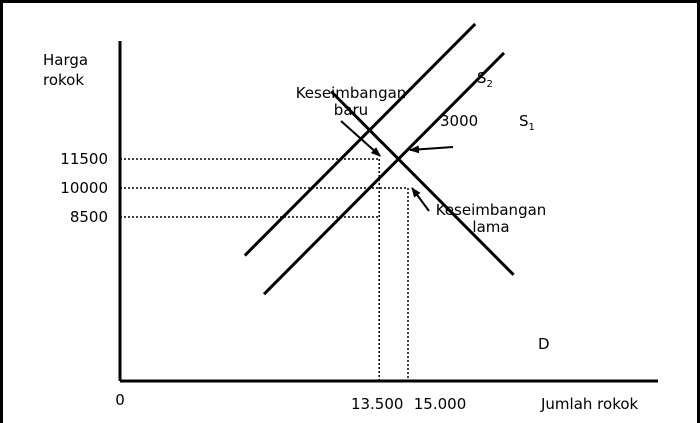  What do you see at coordinates (377, 404) in the screenshot?
I see `x-tick-13.500: 13.500` at bounding box center [377, 404].